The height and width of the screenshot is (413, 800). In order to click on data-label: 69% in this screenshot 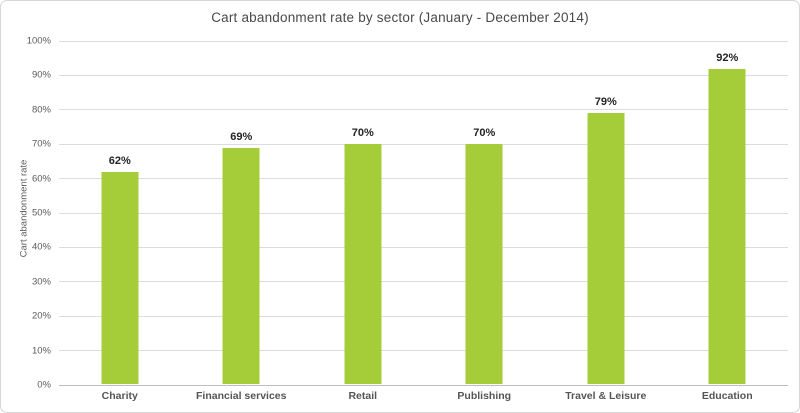, I will do `click(241, 136)`.